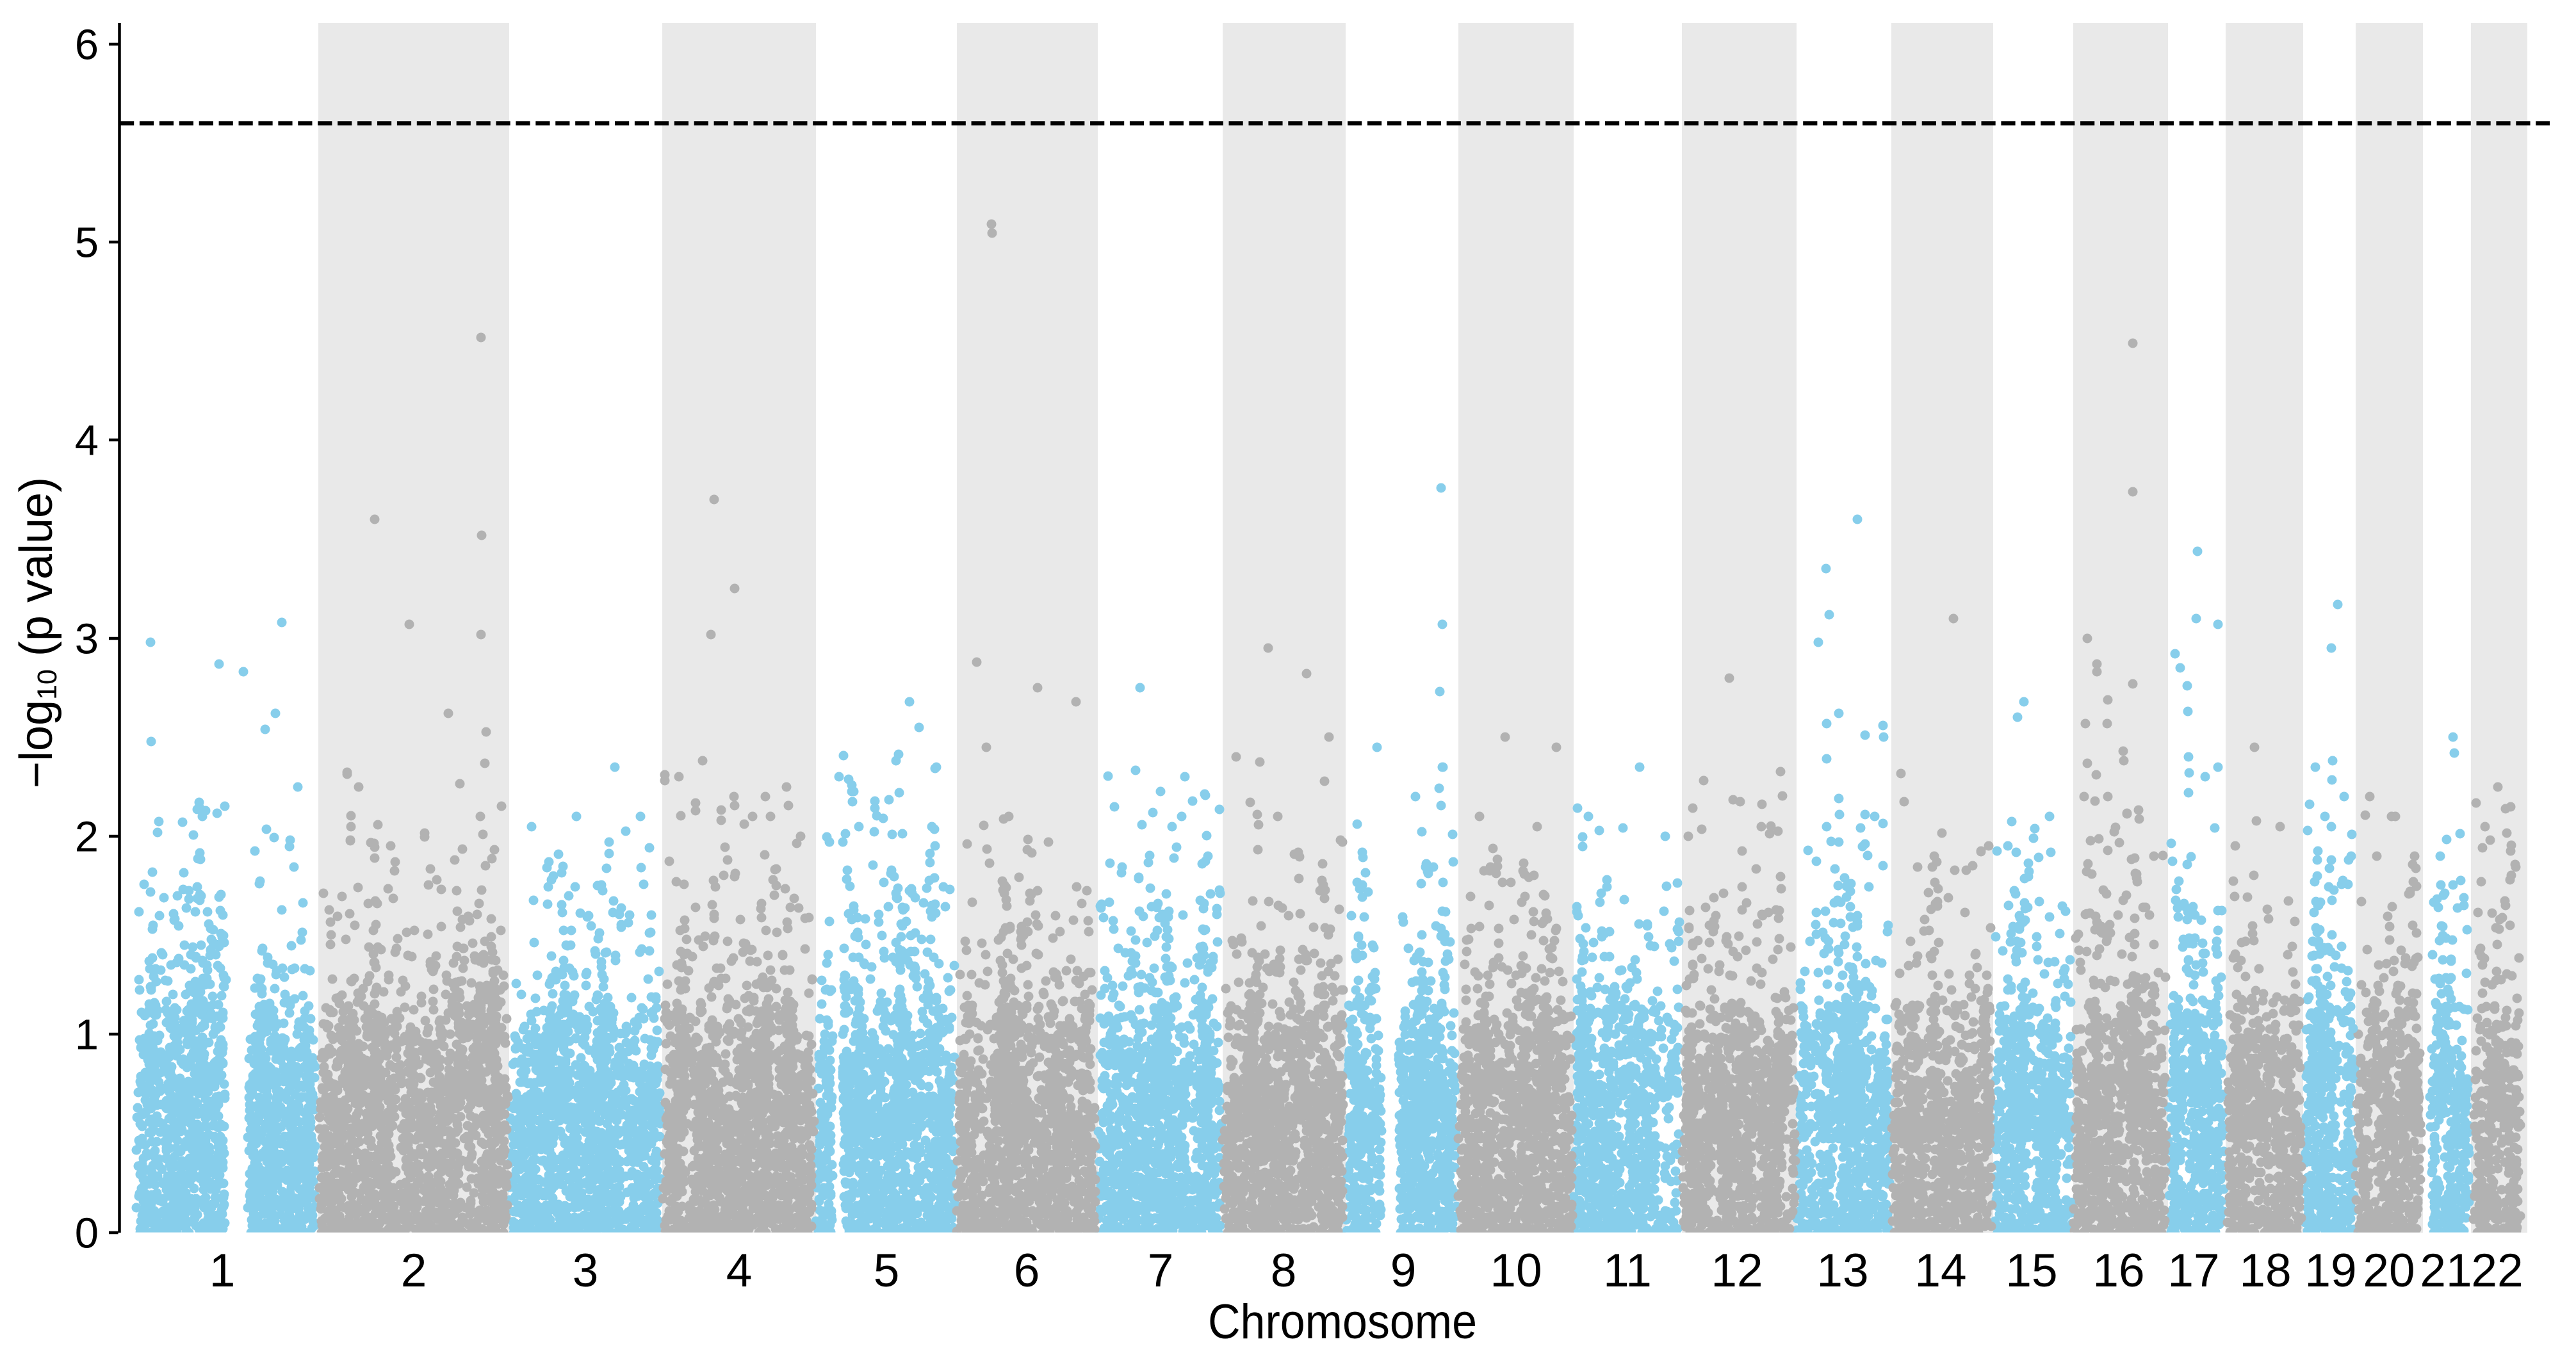  I want to click on svg-text: 13, so click(1842, 1271).